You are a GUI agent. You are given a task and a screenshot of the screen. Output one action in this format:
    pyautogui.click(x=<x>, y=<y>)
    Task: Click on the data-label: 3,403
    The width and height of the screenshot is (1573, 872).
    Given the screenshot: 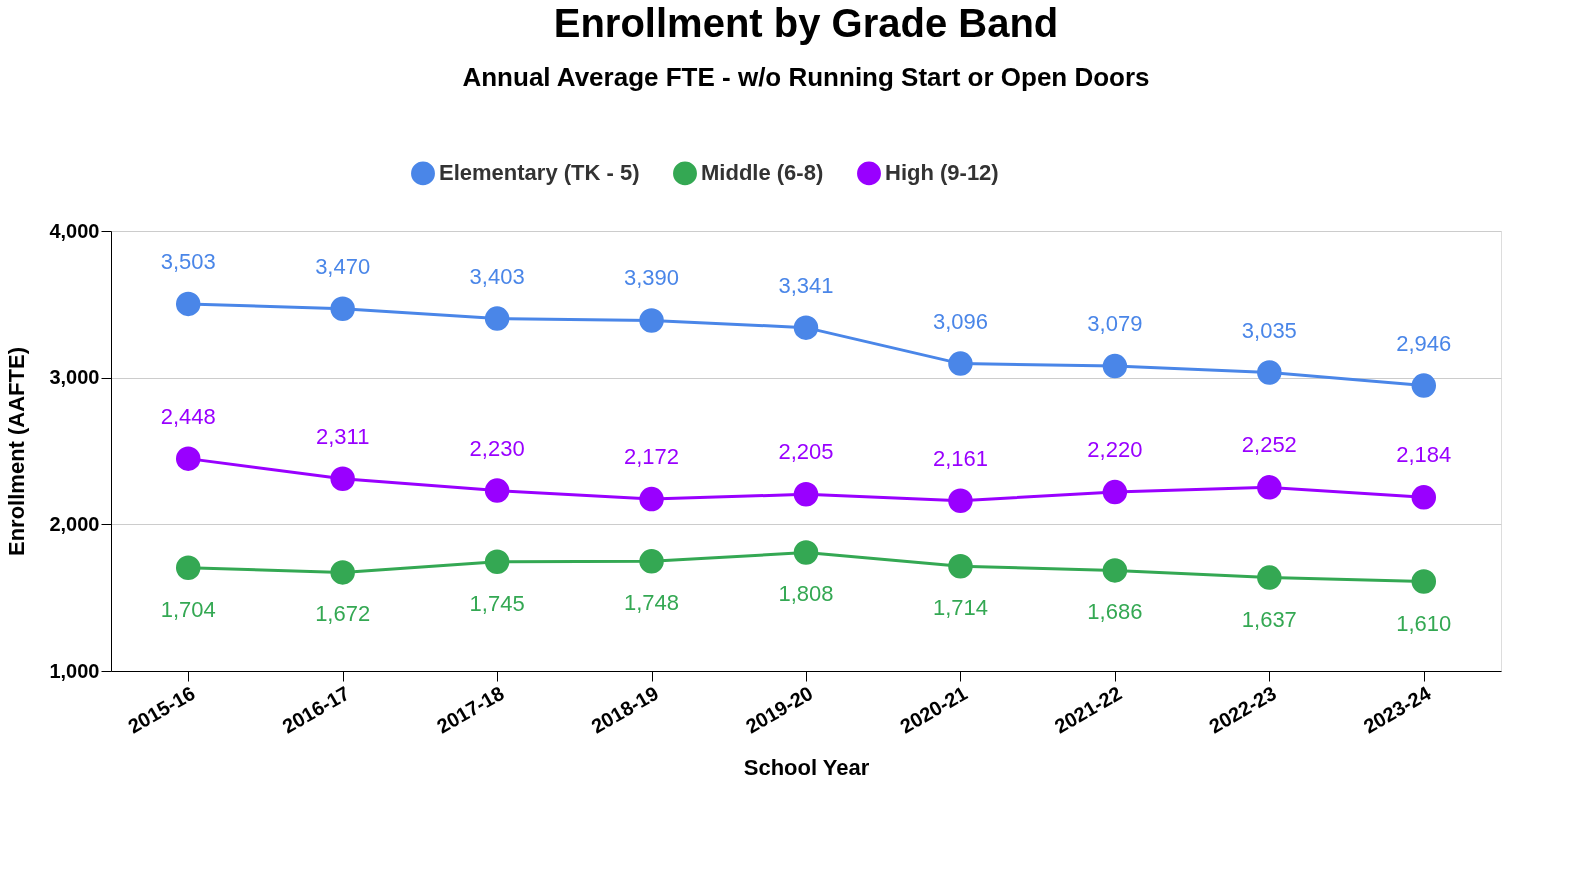 What is the action you would take?
    pyautogui.click(x=497, y=276)
    